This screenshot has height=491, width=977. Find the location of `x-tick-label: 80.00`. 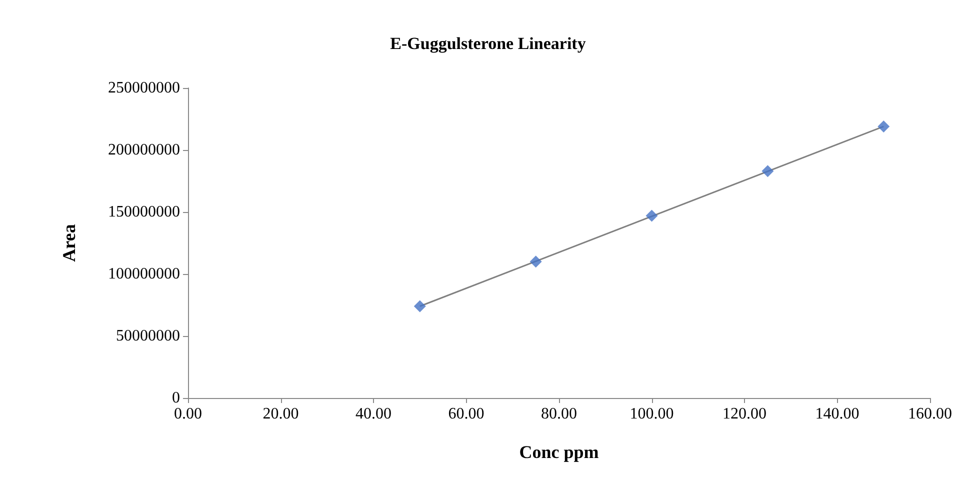

x-tick-label: 80.00 is located at coordinates (559, 414).